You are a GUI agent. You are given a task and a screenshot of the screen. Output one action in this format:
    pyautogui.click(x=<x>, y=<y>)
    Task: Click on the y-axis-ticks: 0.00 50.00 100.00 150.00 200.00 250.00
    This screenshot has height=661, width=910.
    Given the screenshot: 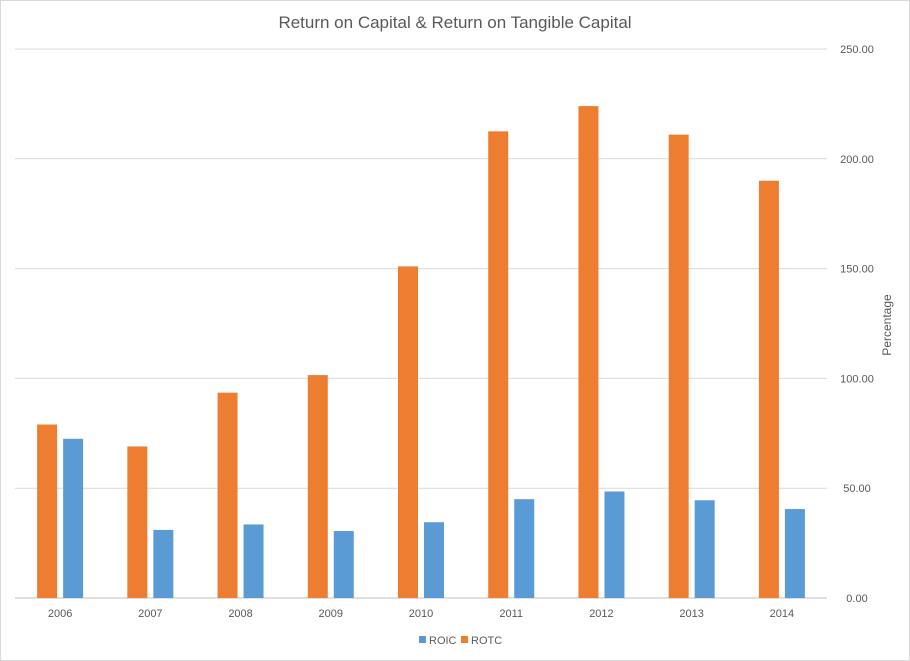 What is the action you would take?
    pyautogui.click(x=857, y=324)
    